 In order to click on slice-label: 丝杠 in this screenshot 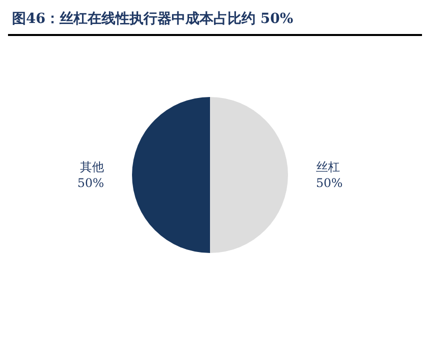, I will do `click(328, 167)`.